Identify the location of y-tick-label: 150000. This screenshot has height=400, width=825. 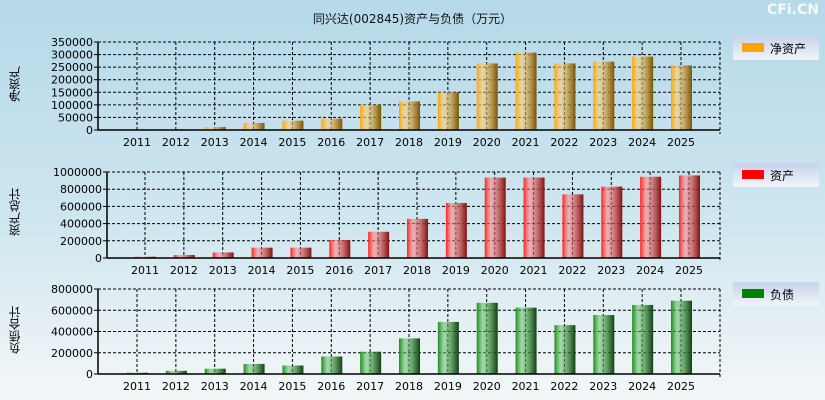
(72, 92).